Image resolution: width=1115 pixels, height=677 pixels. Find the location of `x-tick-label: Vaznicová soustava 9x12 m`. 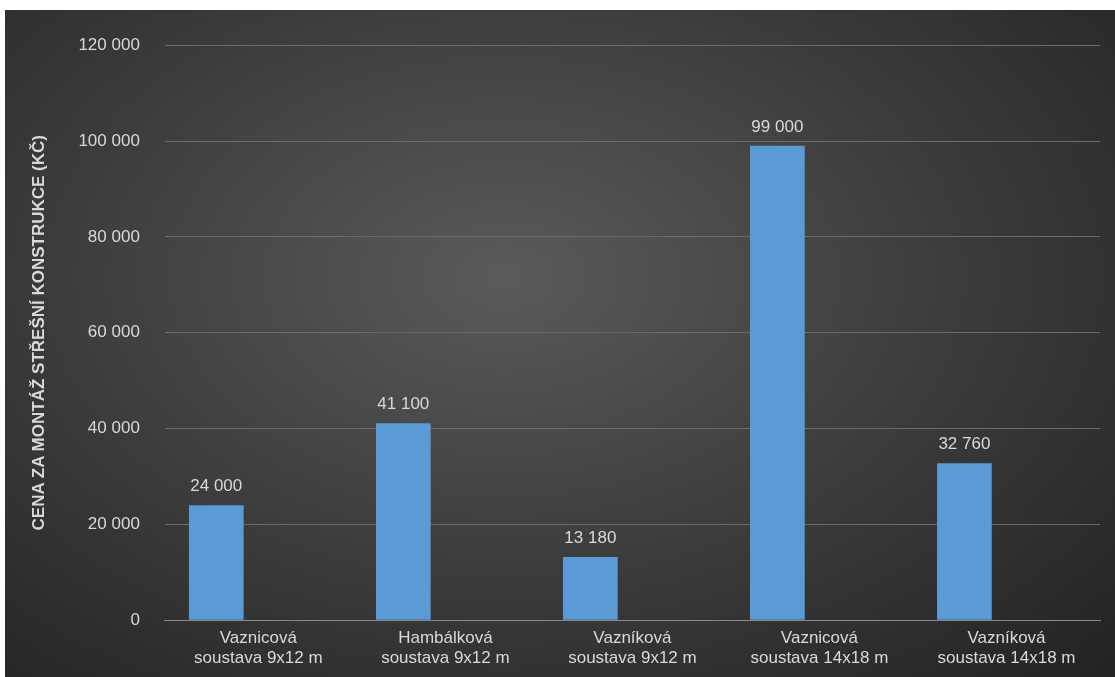

x-tick-label: Vaznicová soustava 9x12 m is located at coordinates (258, 648).